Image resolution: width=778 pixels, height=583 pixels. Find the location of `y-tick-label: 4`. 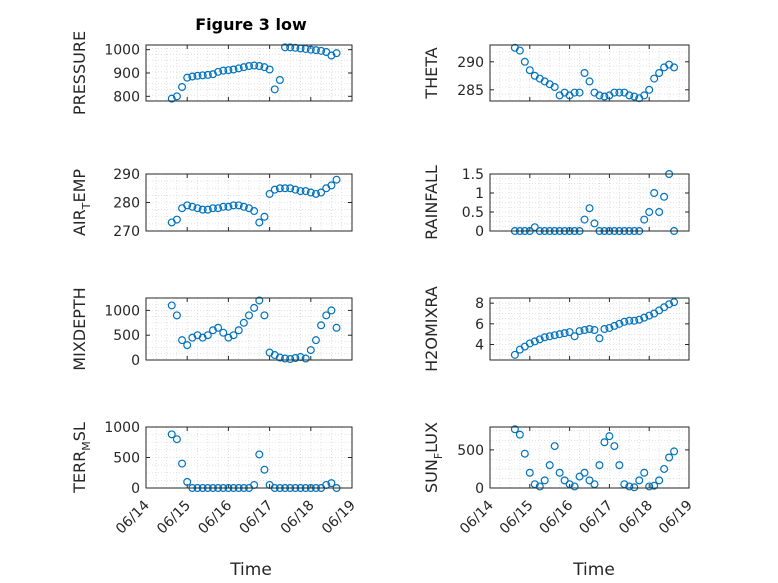

y-tick-label: 4 is located at coordinates (479, 346).